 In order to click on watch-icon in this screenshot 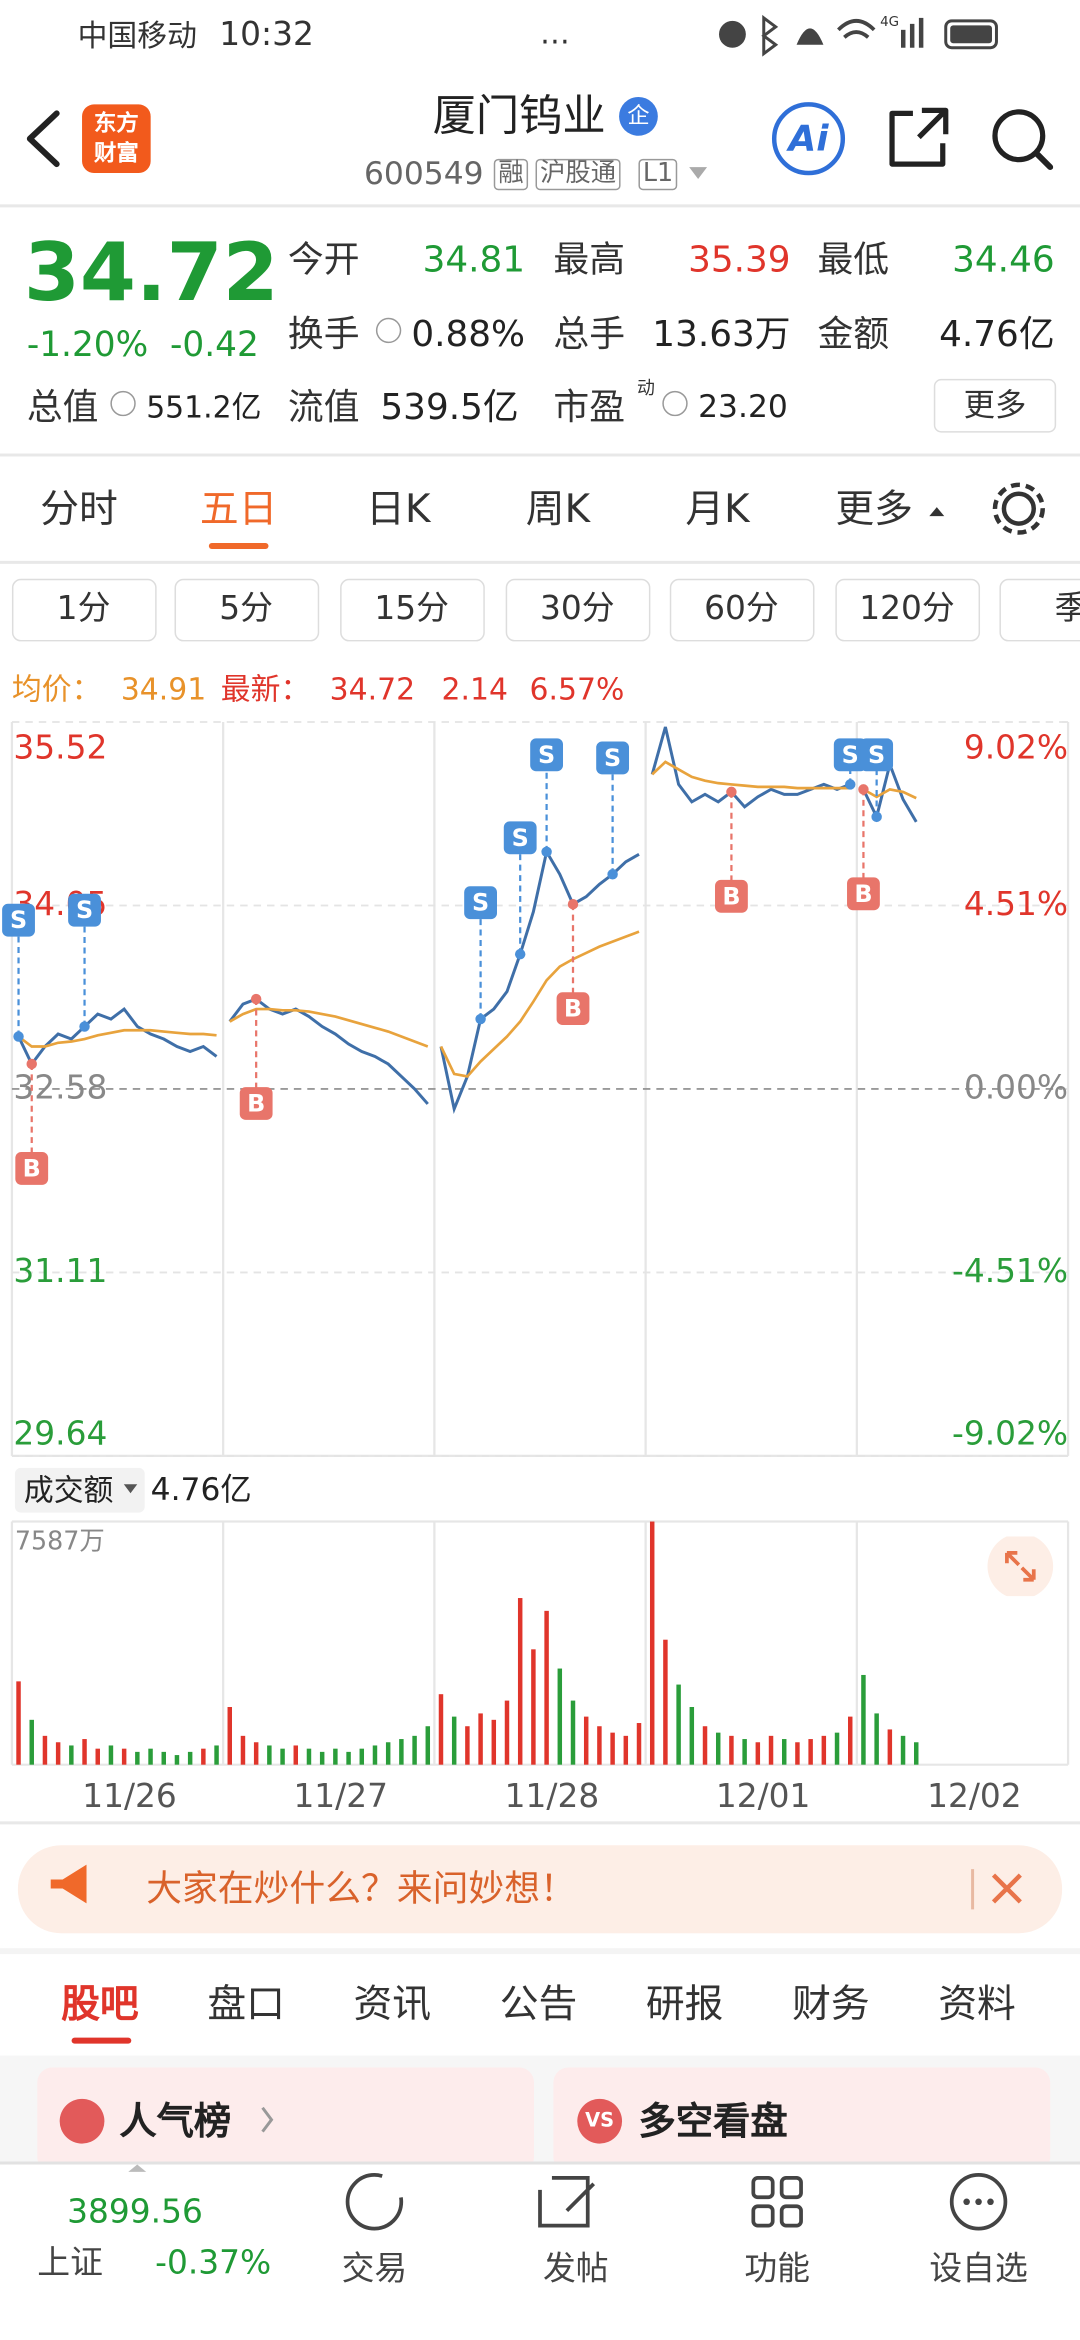, I will do `click(978, 2202)`.